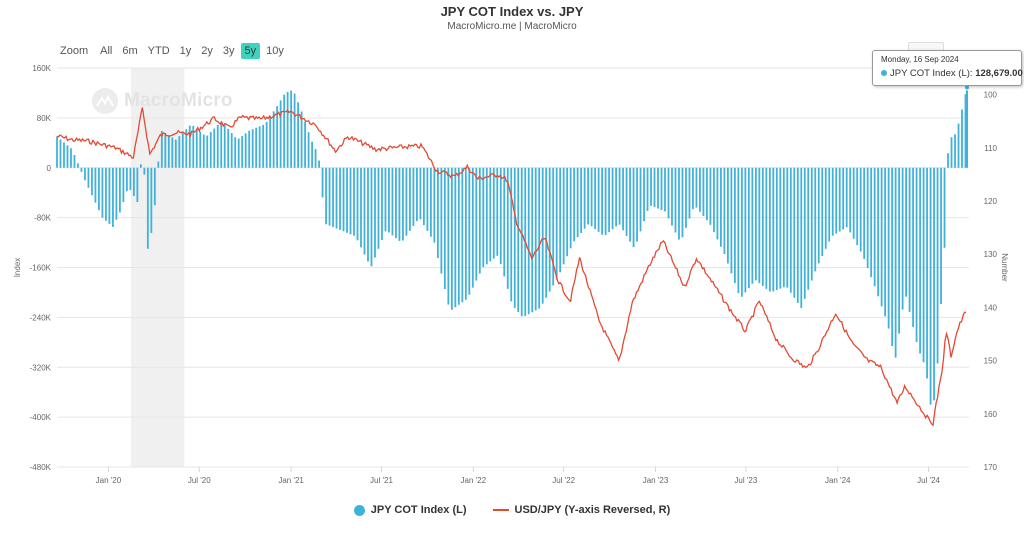 The image size is (1024, 537). What do you see at coordinates (1004, 267) in the screenshot?
I see `y-right-axis-title: Number` at bounding box center [1004, 267].